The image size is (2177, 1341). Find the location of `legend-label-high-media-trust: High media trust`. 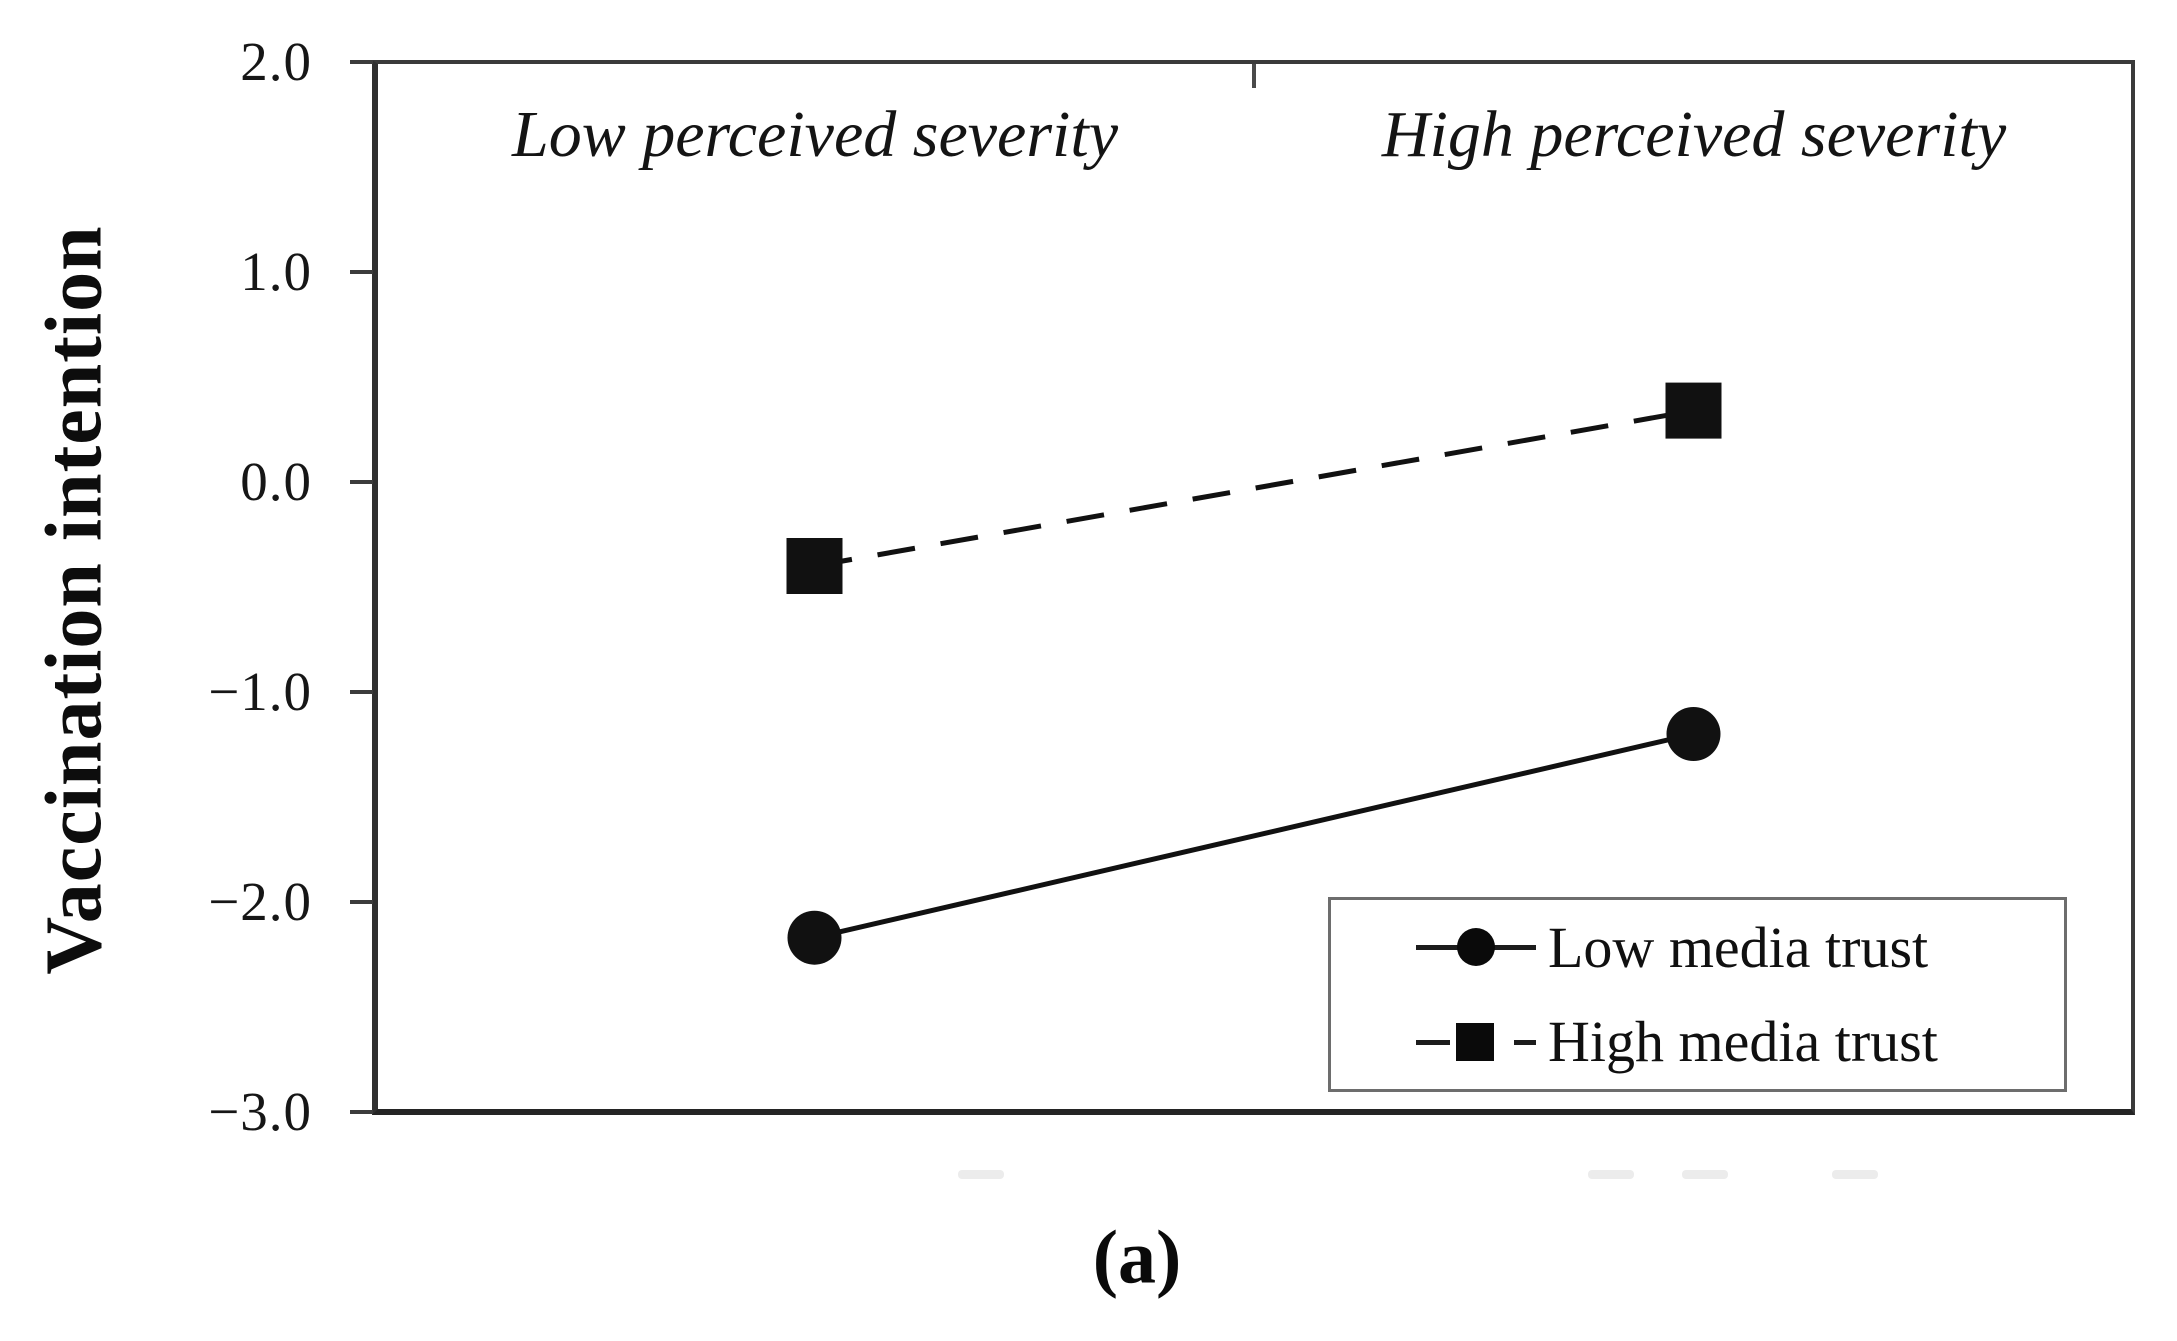

legend-label-high-media-trust: High media trust is located at coordinates (1743, 1042).